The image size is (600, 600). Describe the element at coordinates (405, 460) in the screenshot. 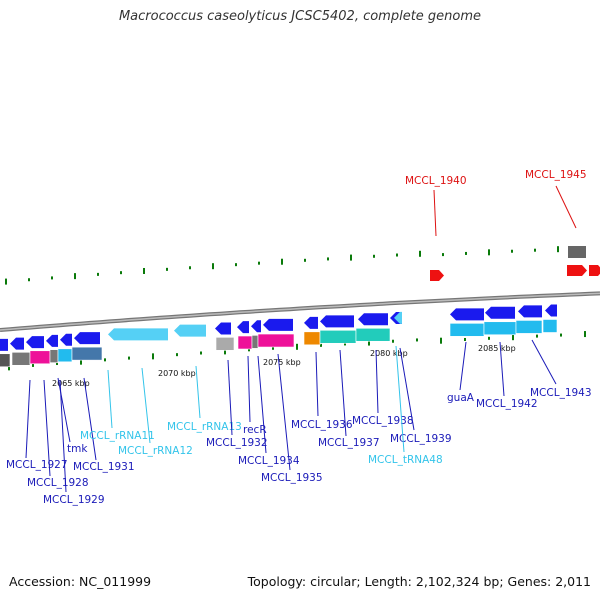

I see `gene-label-mccl-trna48: MCCL_tRNA48` at that location.